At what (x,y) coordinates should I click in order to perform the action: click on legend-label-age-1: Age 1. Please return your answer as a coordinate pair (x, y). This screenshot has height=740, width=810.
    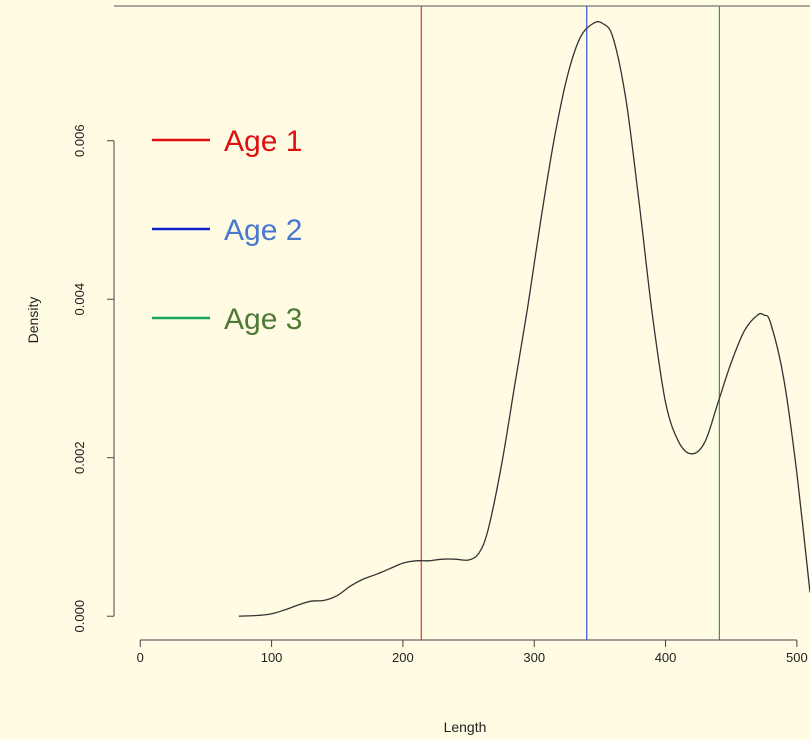
    Looking at the image, I should click on (263, 141).